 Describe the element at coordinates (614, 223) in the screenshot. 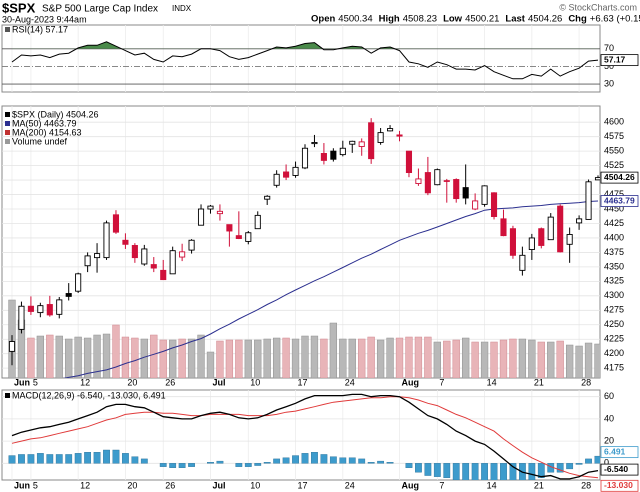

I see `y-tick-label: 4425` at that location.